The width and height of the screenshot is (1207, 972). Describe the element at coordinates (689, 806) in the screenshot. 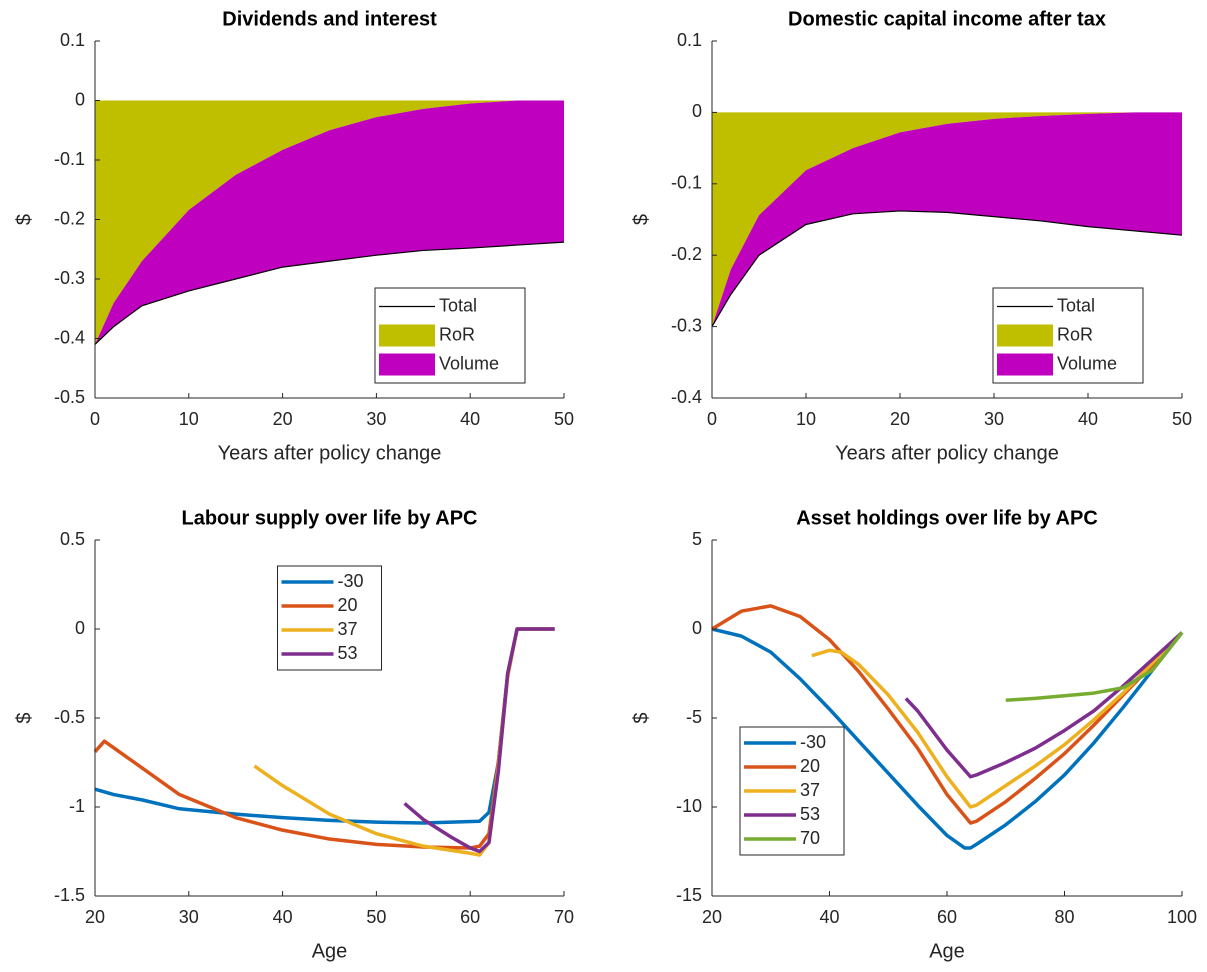

I see `y-tick-label: -10` at that location.